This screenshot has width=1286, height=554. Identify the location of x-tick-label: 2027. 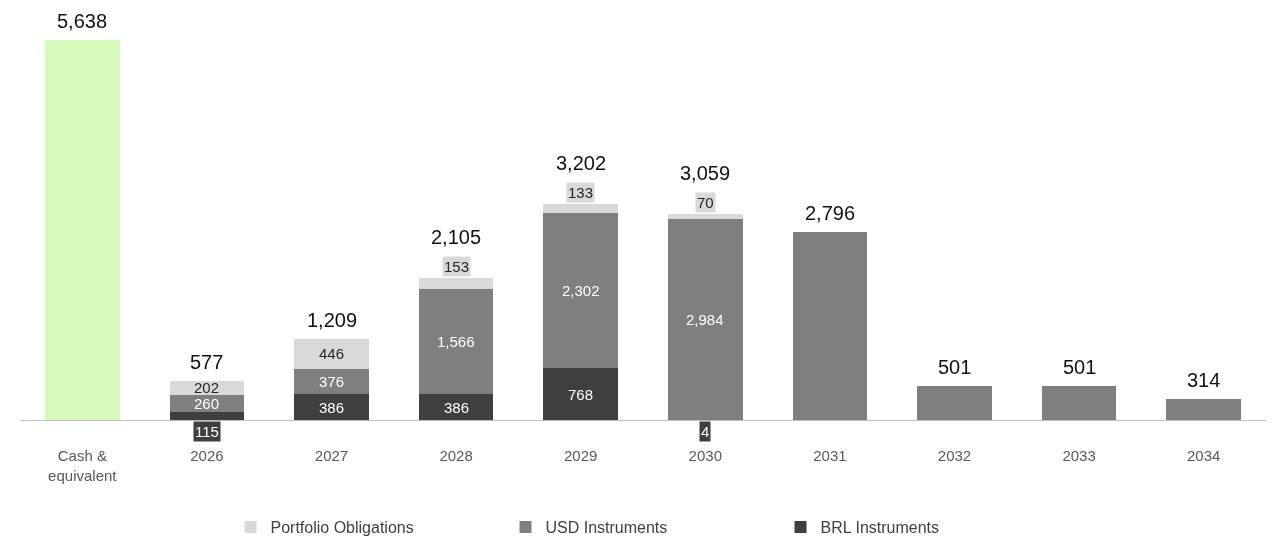
(331, 455).